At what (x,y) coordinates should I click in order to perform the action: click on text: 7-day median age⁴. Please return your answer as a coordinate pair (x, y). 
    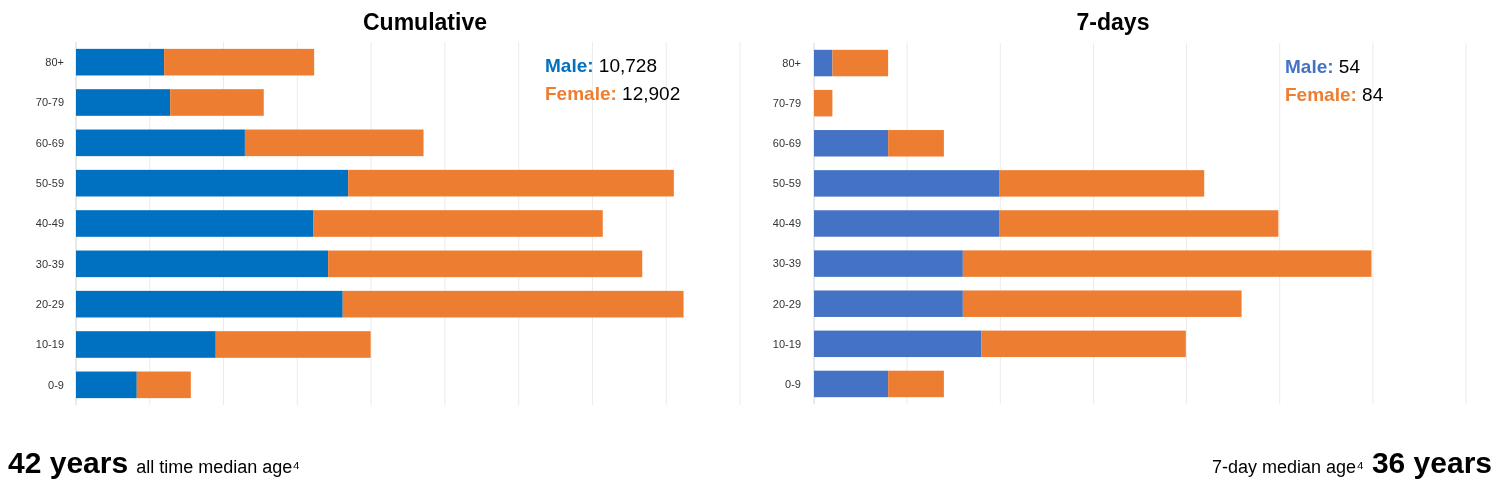
    Looking at the image, I should click on (1288, 467).